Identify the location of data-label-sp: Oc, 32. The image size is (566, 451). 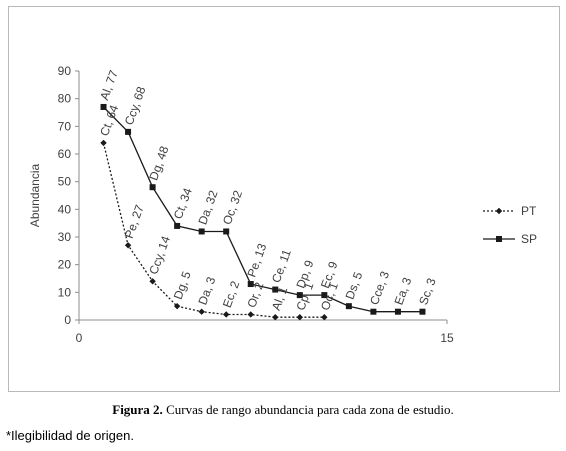
(232, 207).